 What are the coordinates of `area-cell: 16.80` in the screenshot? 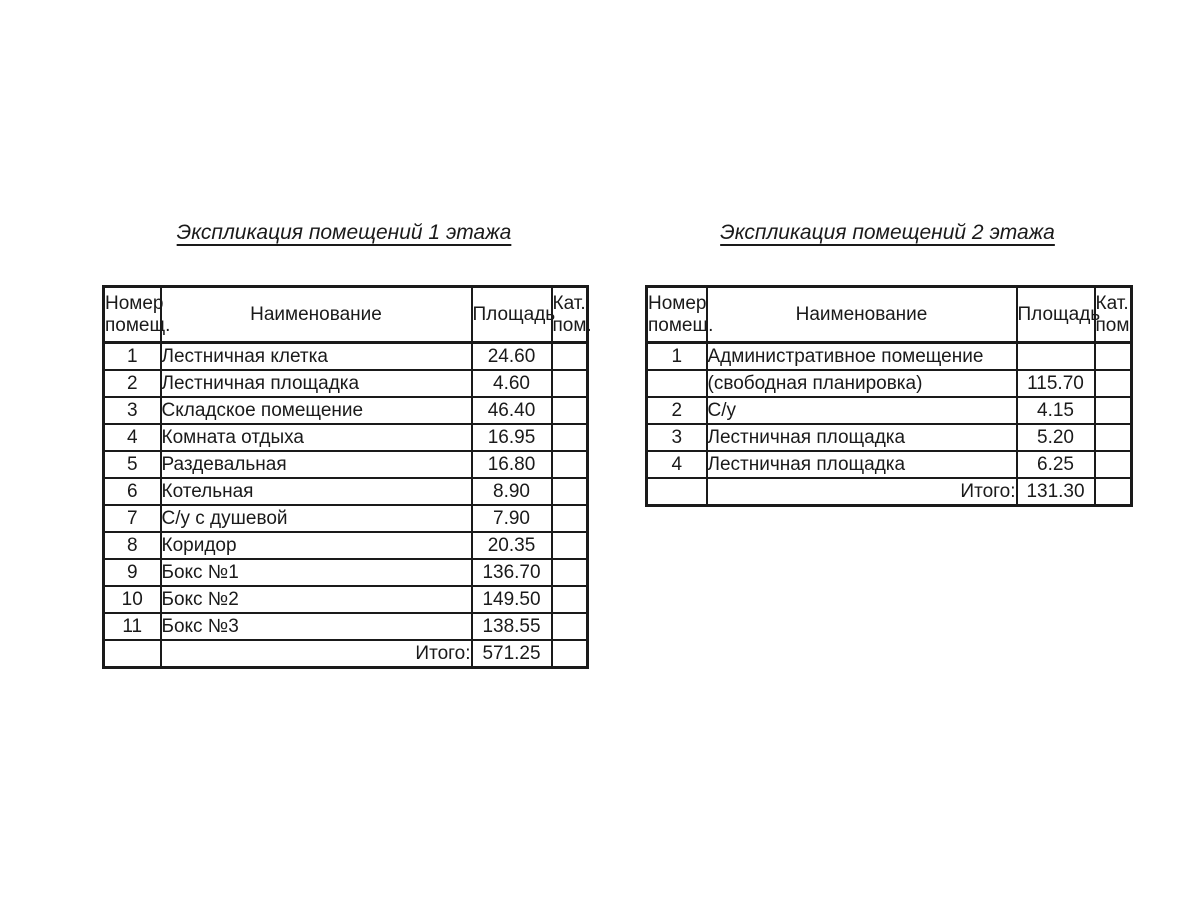 It's located at (511, 464).